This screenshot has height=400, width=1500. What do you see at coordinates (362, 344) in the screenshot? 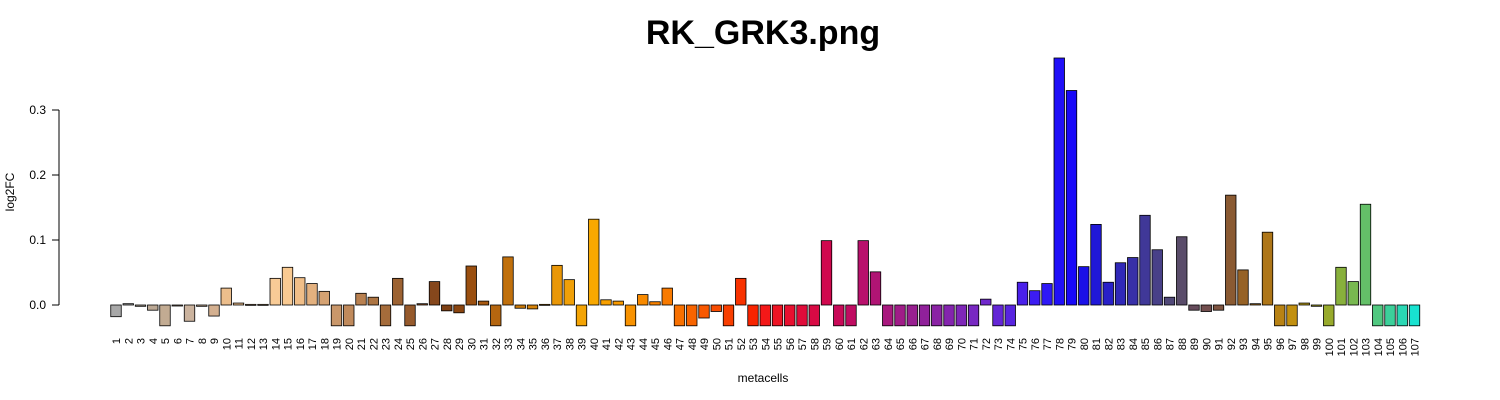
I see `x-tick-label: 21` at bounding box center [362, 344].